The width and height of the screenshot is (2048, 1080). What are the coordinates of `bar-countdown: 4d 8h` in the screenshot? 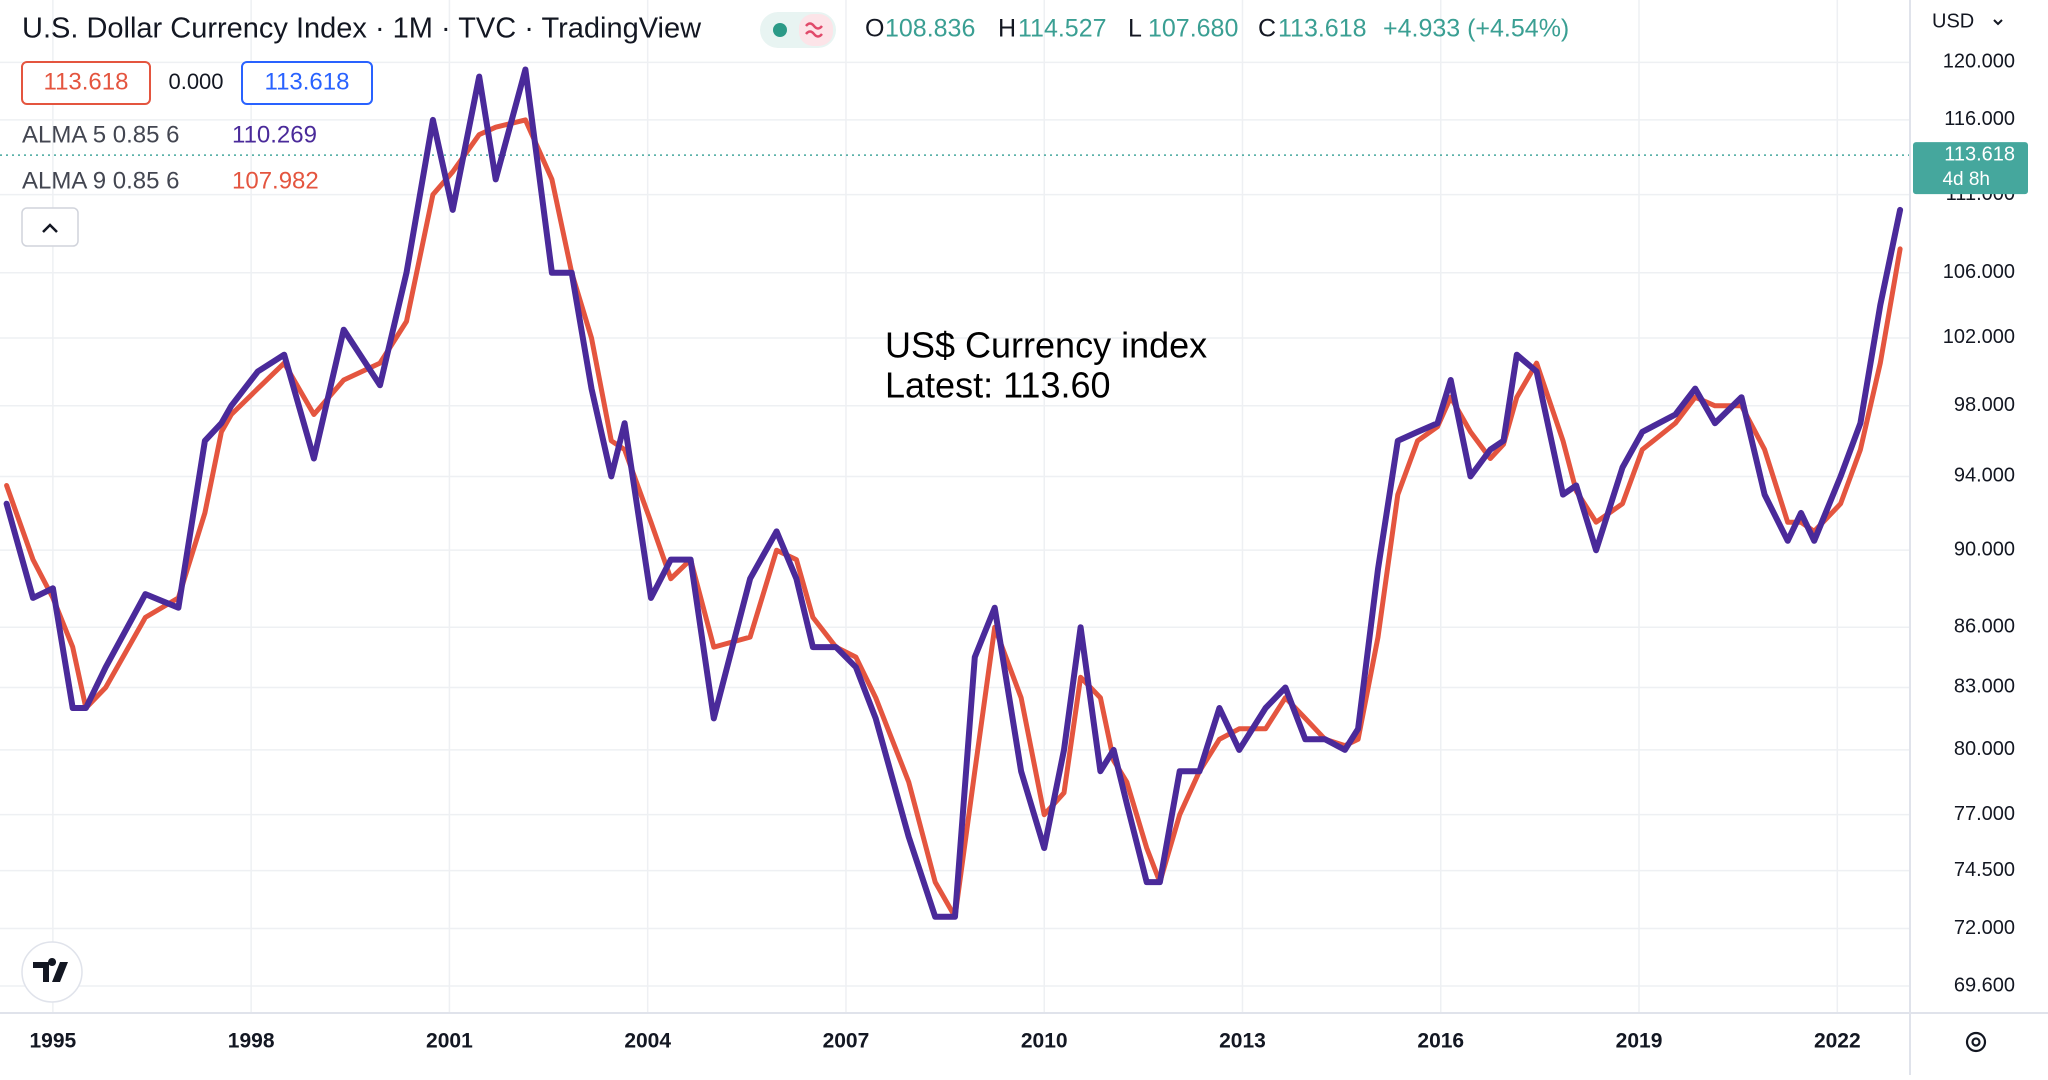 It's located at (1966, 179).